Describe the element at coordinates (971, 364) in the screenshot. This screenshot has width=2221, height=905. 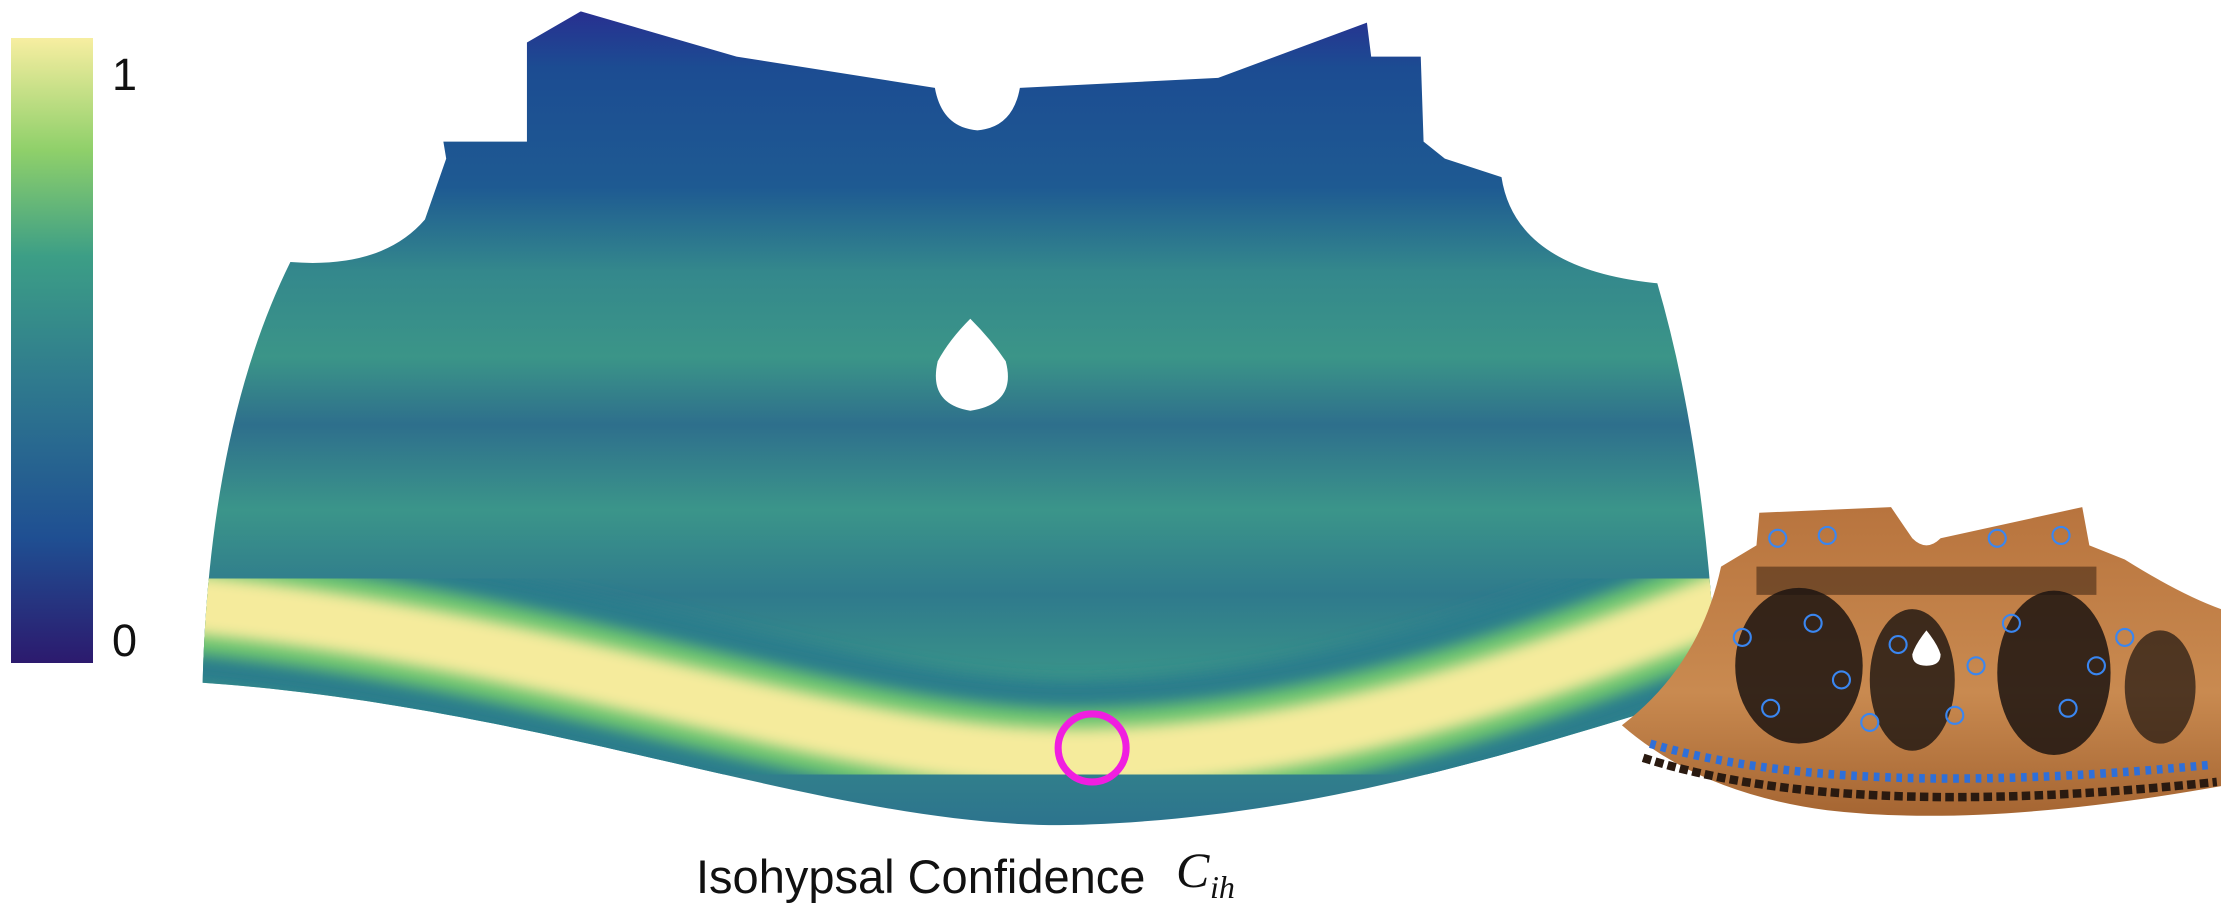
I see `hole` at that location.